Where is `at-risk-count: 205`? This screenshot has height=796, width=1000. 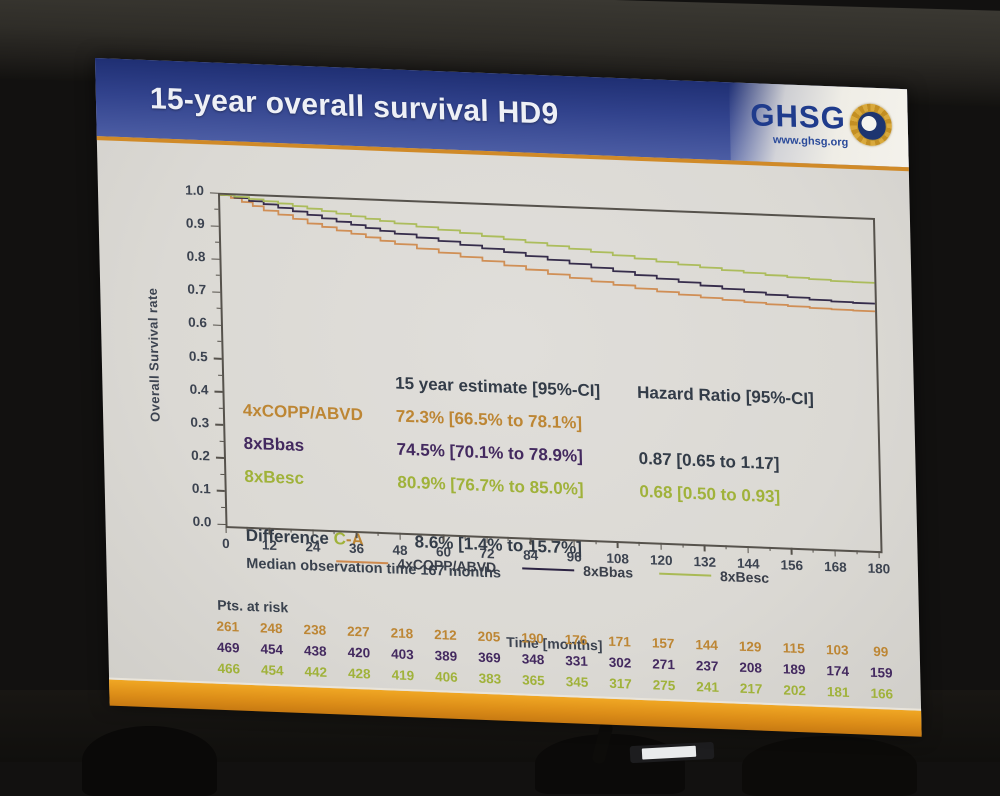
at-risk-count: 205 is located at coordinates (489, 636).